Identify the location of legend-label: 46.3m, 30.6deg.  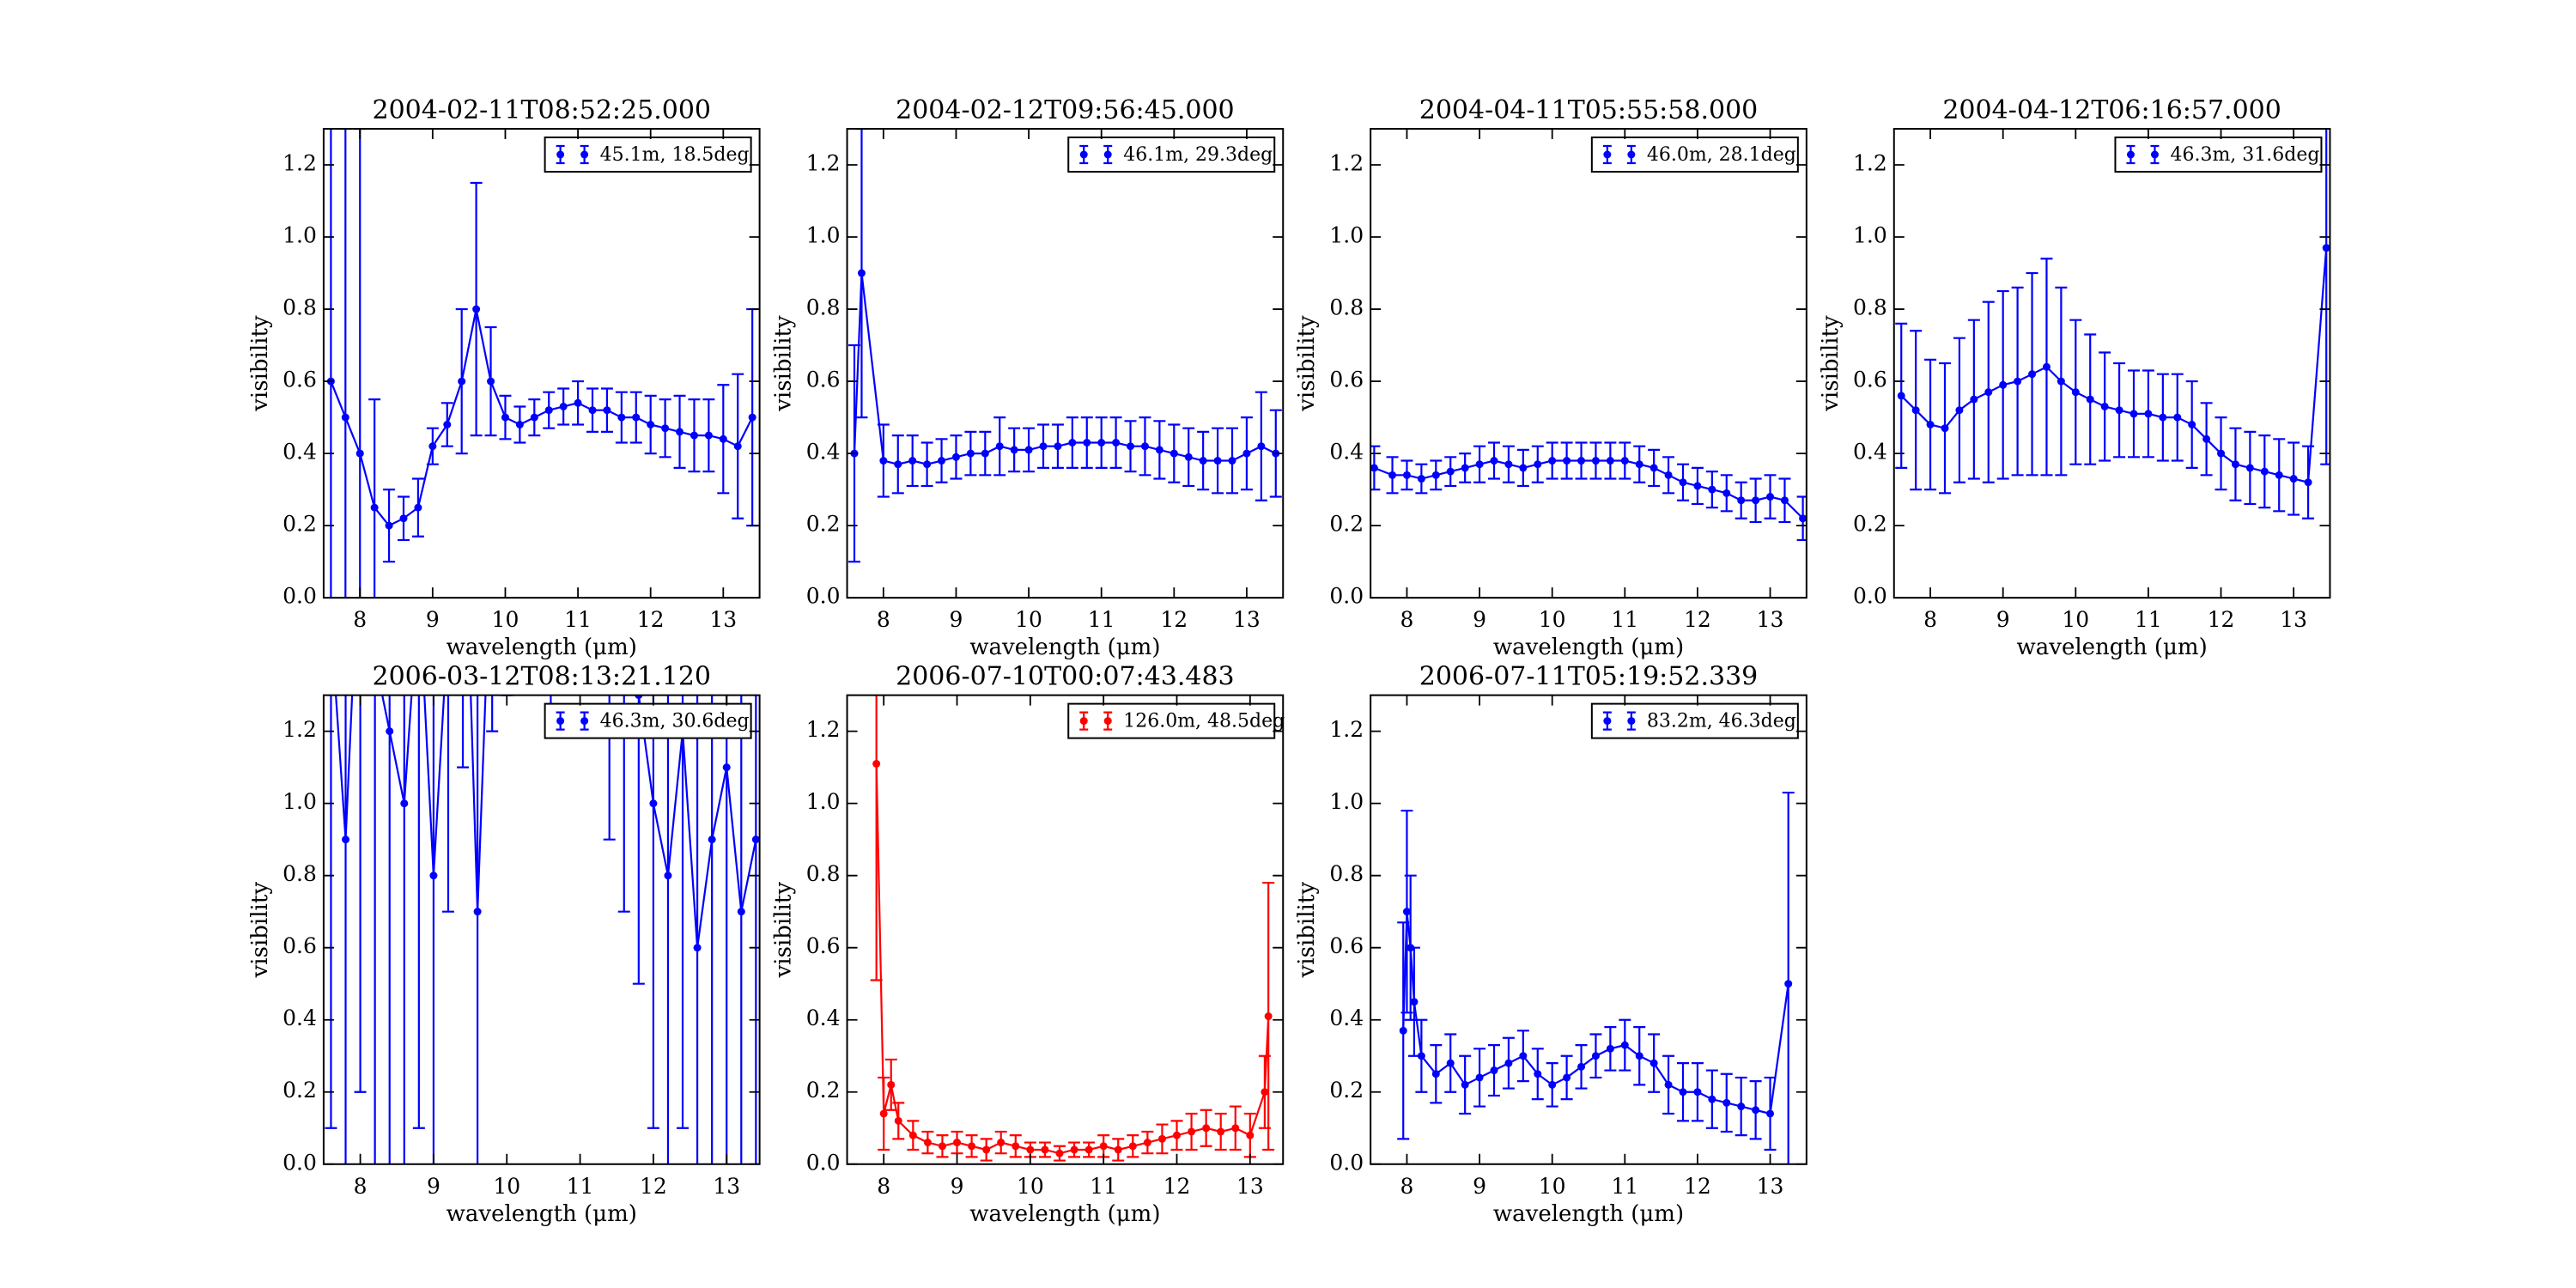
(675, 722).